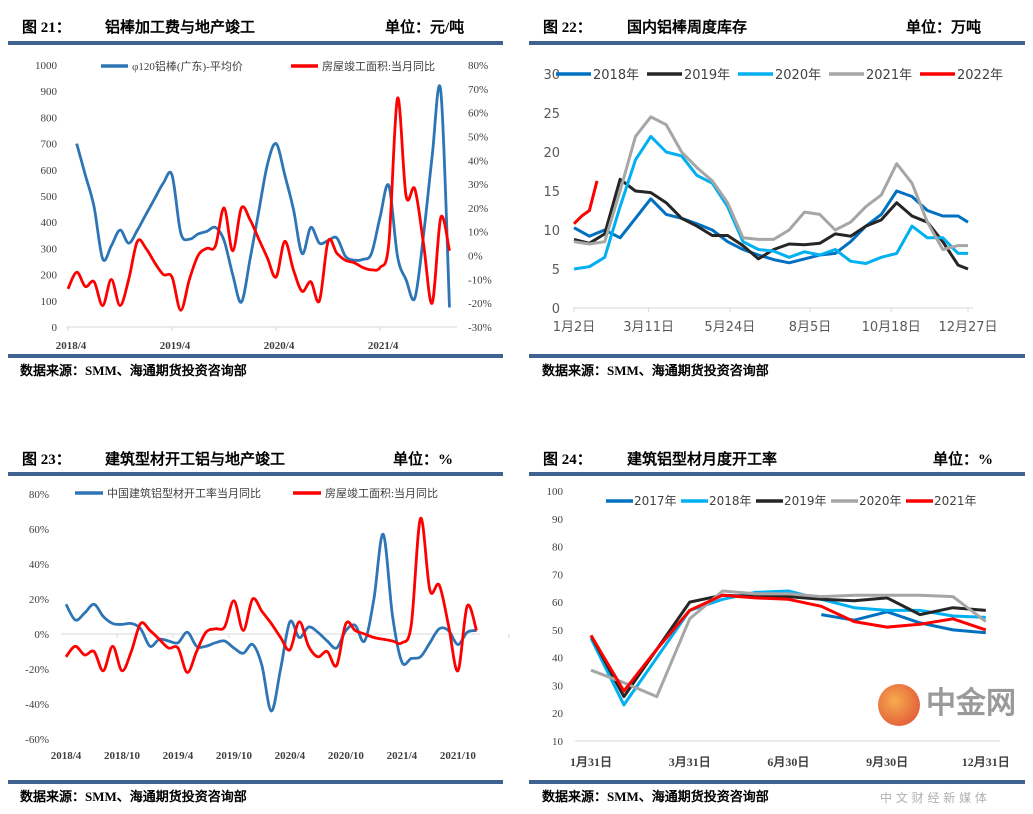  What do you see at coordinates (49, 118) in the screenshot?
I see `c21-y-tick-left: 800` at bounding box center [49, 118].